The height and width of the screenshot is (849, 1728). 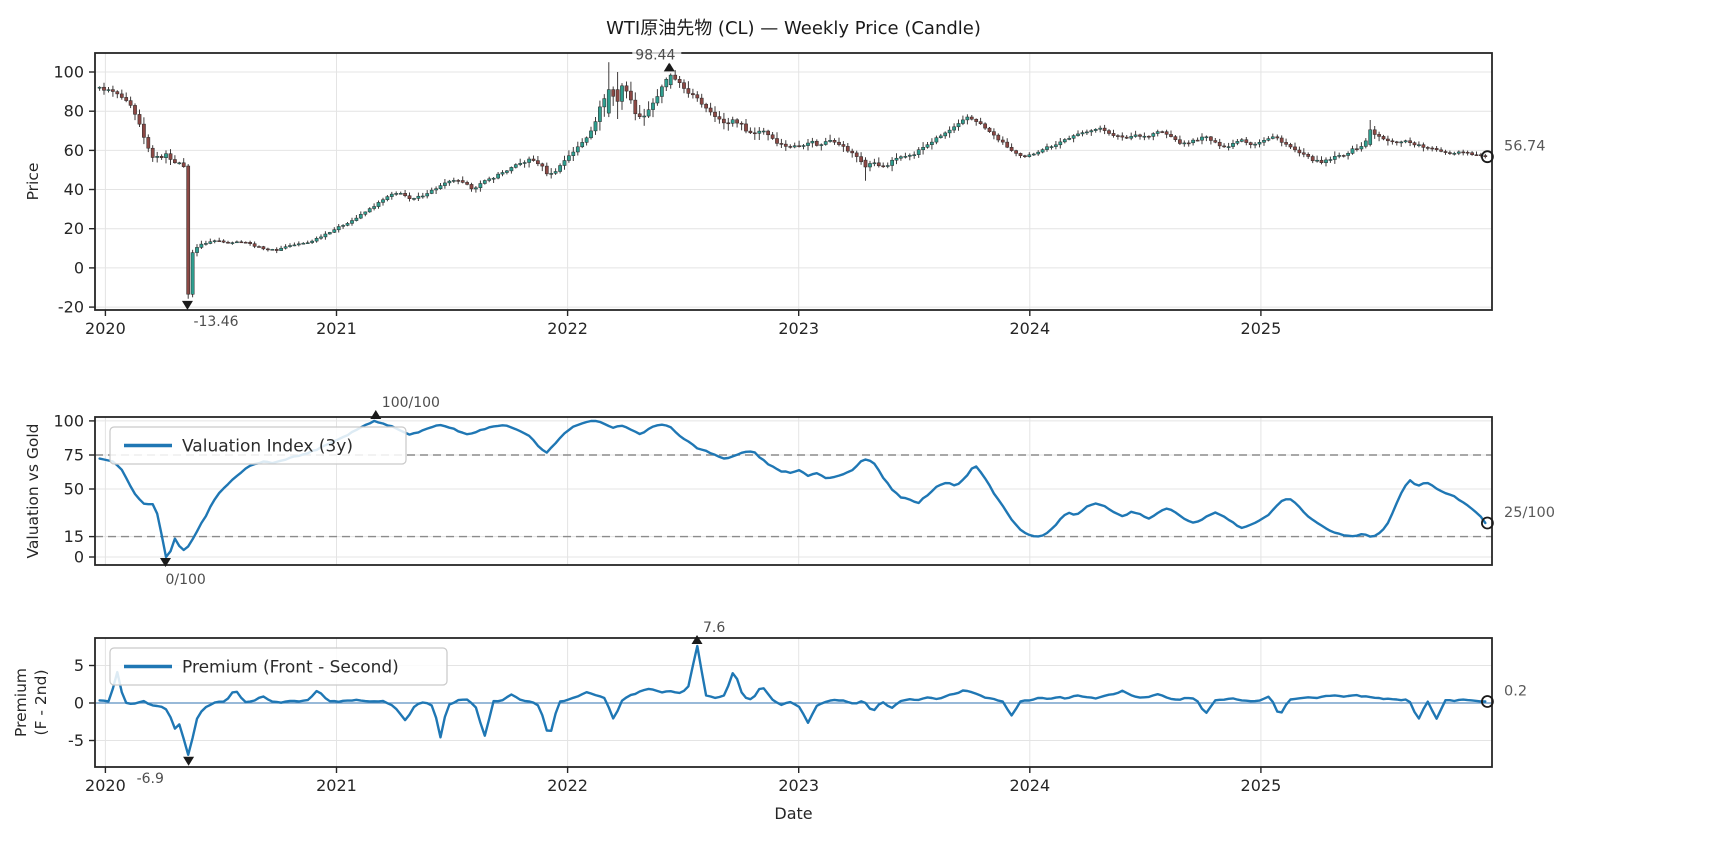 I want to click on y-axis-ticks: 5 0 -5, so click(x=81, y=703).